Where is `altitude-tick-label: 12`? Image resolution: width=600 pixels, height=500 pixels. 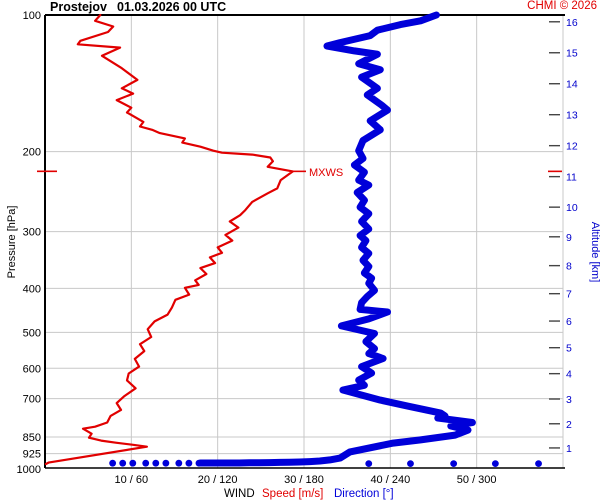
altitude-tick-label: 12 is located at coordinates (572, 147).